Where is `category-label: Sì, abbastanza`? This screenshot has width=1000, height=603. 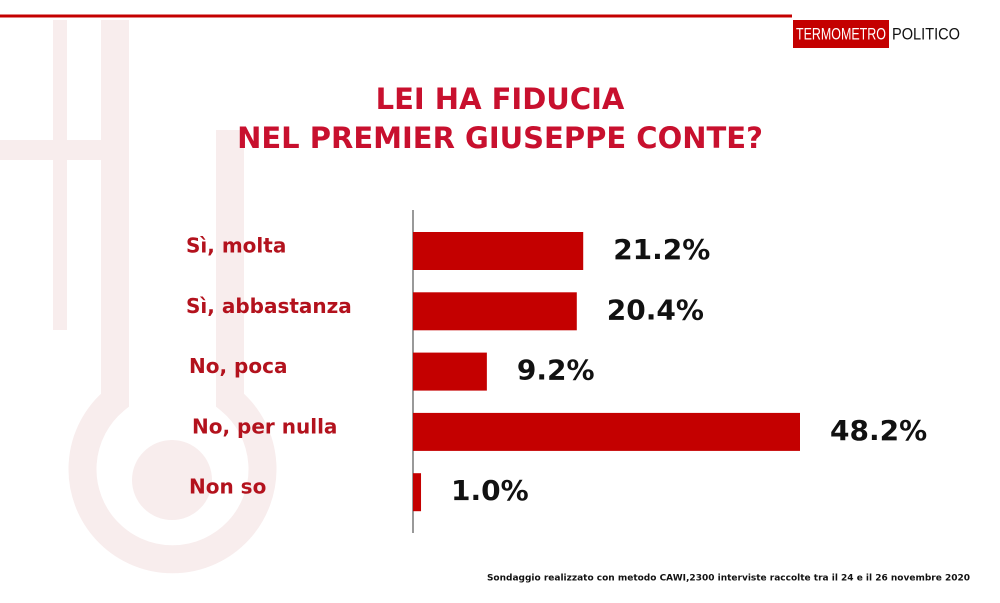 category-label: Sì, abbastanza is located at coordinates (269, 306).